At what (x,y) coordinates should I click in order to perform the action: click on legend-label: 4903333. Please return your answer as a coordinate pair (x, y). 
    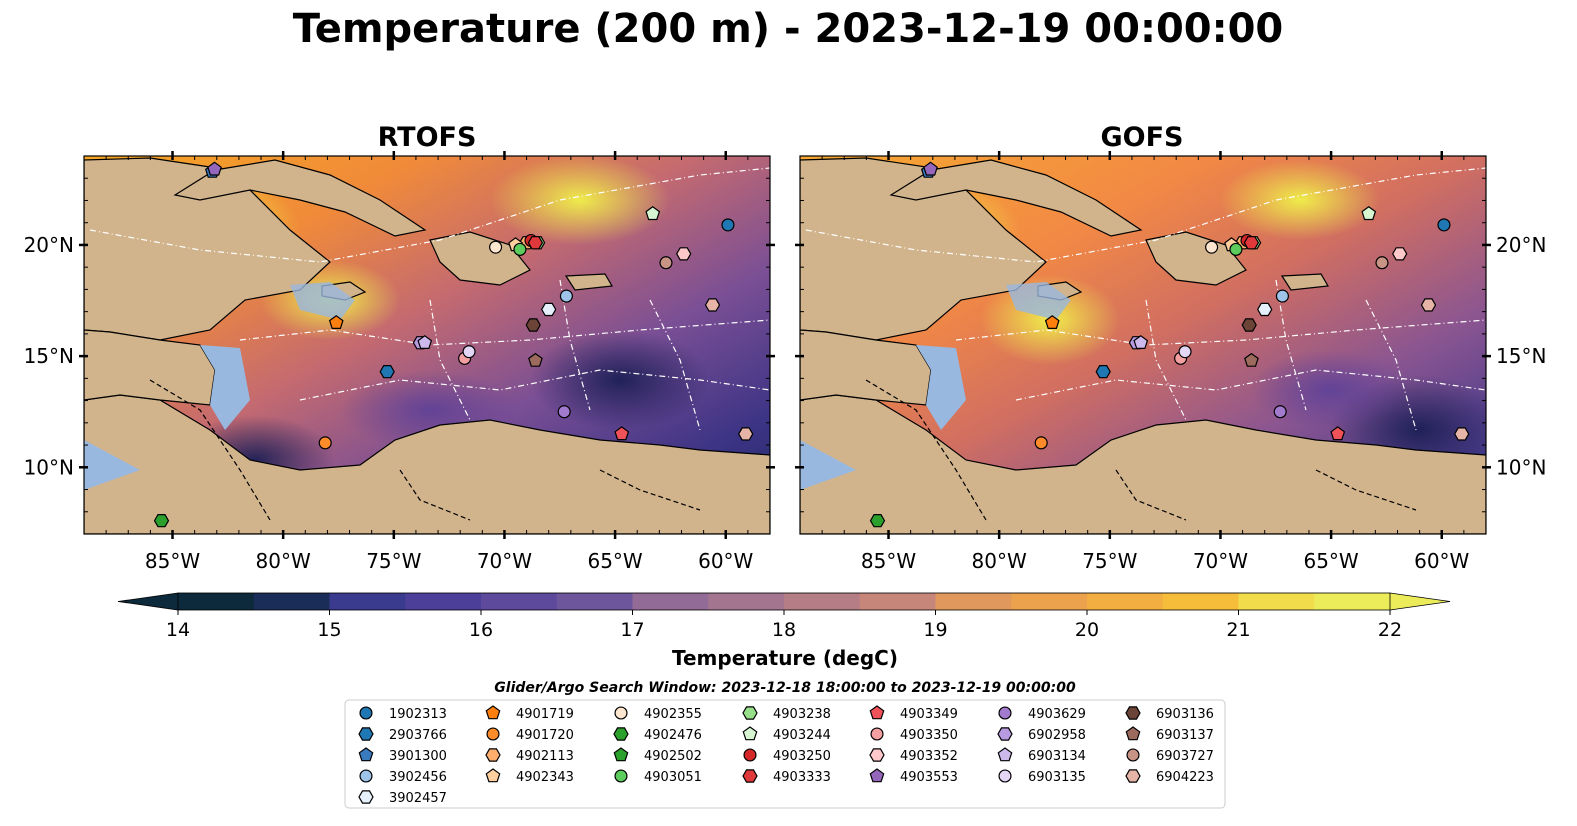
    Looking at the image, I should click on (802, 777).